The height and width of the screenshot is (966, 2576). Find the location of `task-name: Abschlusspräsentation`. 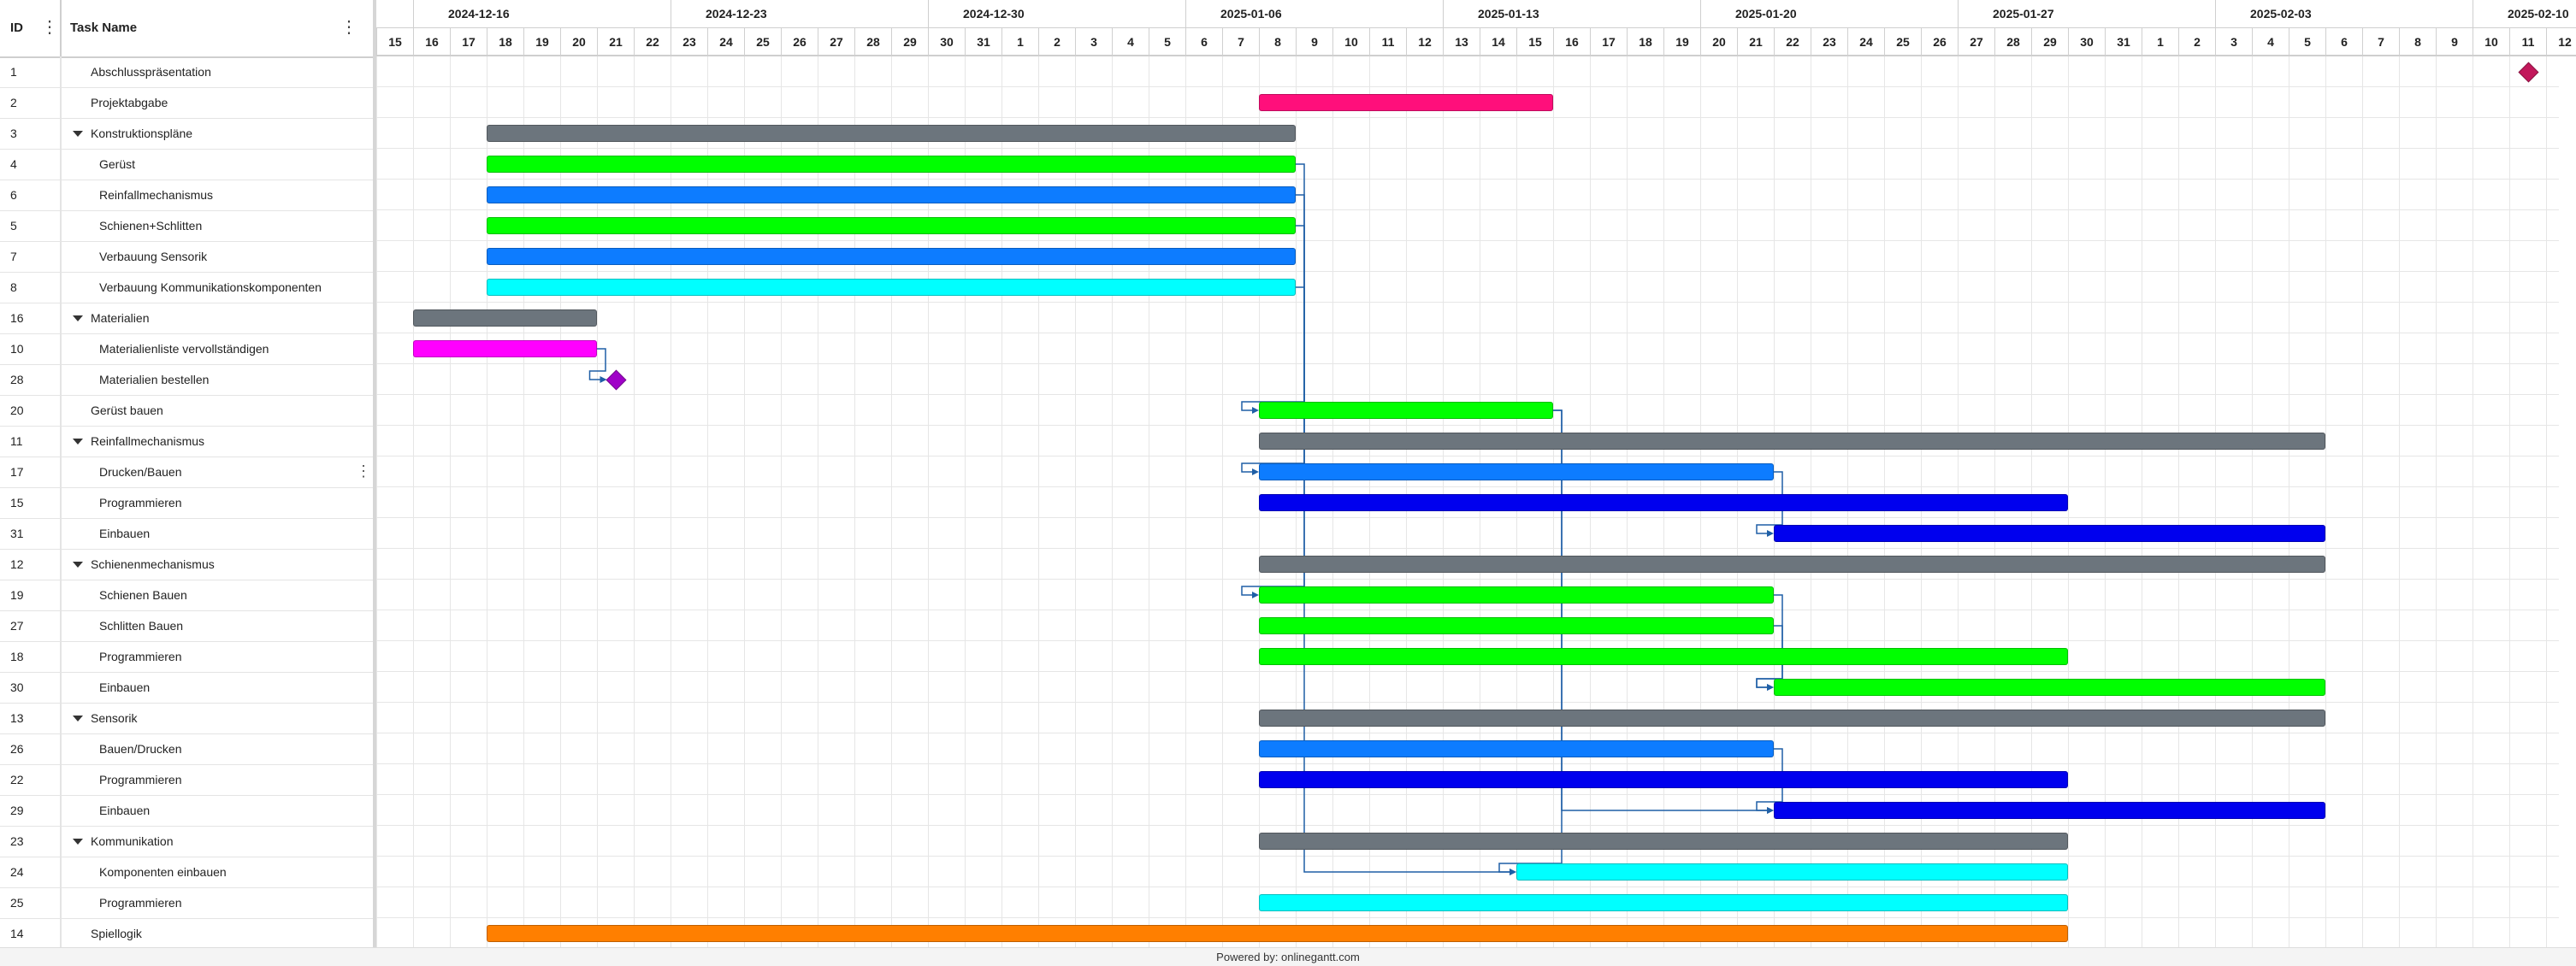

task-name: Abschlusspräsentation is located at coordinates (151, 72).